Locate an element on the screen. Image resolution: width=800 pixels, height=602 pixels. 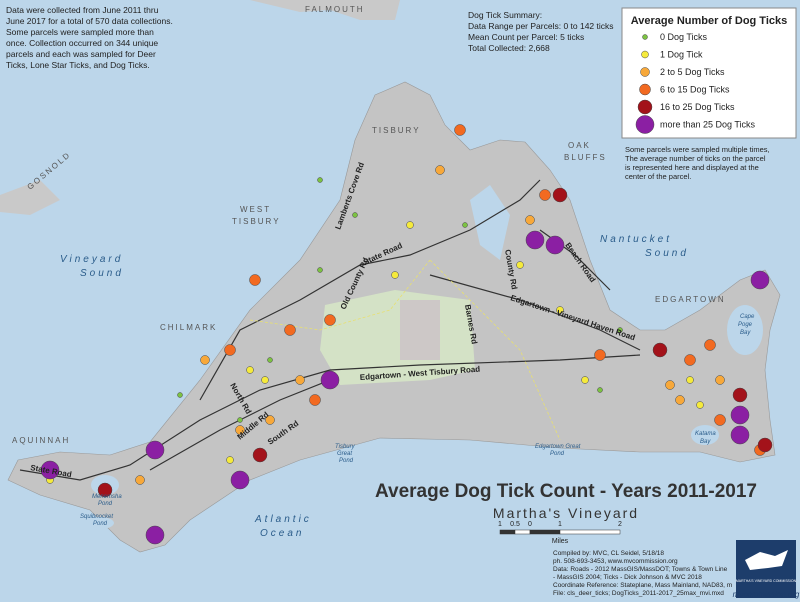
legend-note-line: is represented here and displayed at the is located at coordinates (692, 167).